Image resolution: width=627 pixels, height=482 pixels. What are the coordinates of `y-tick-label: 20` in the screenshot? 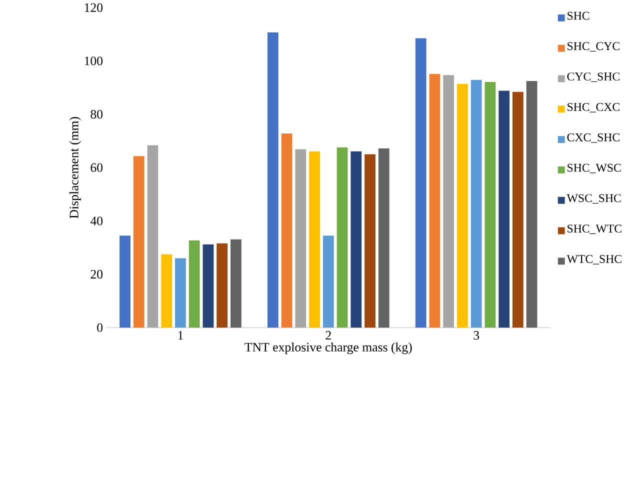 It's located at (96, 274).